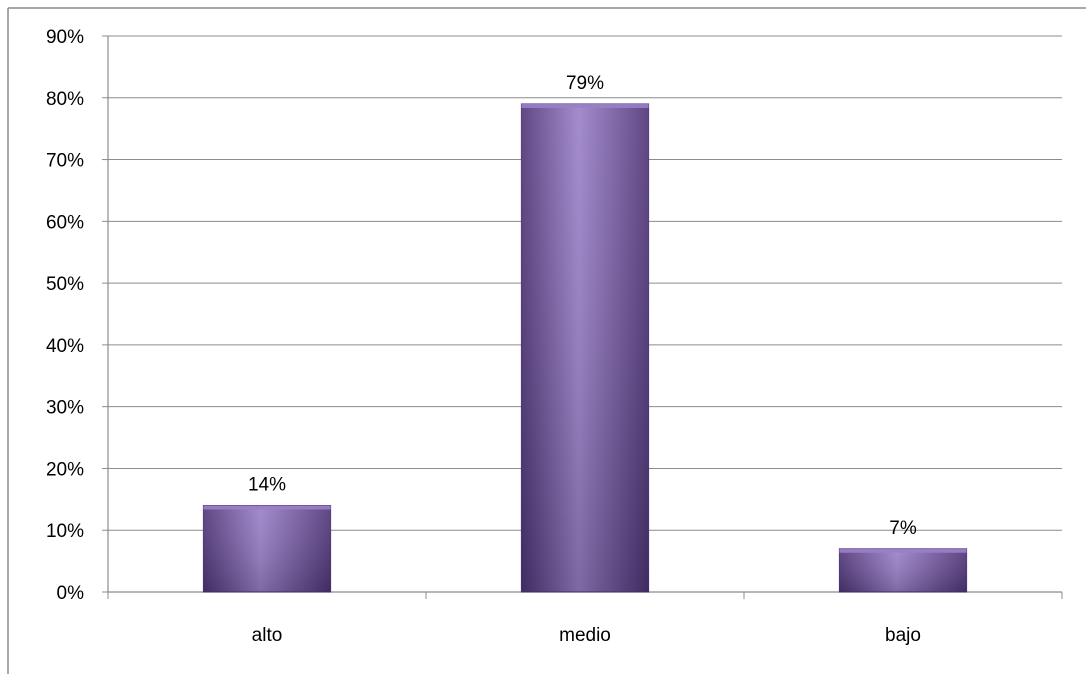 This screenshot has height=679, width=1086. I want to click on bar-shade-medio, so click(585, 347).